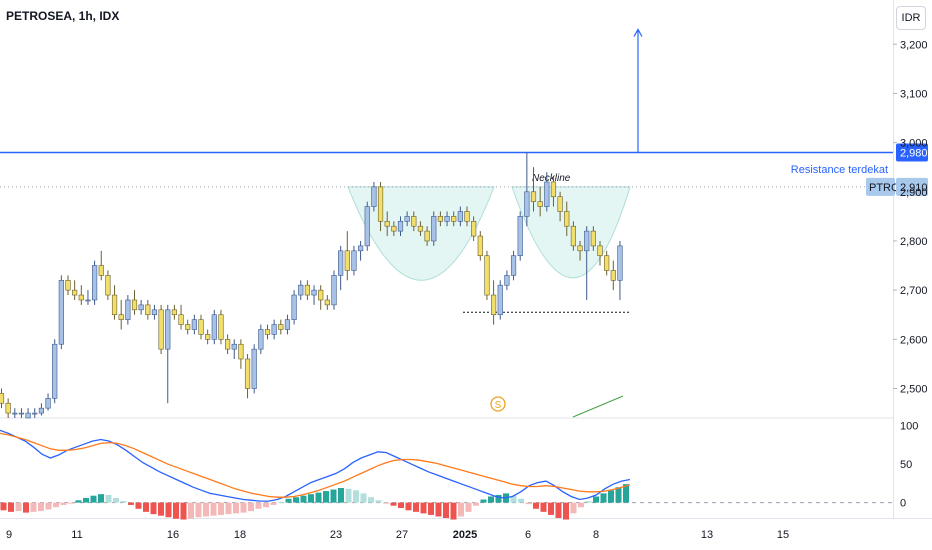 The height and width of the screenshot is (550, 932). What do you see at coordinates (914, 340) in the screenshot?
I see `price-tick-label: 2,600` at bounding box center [914, 340].